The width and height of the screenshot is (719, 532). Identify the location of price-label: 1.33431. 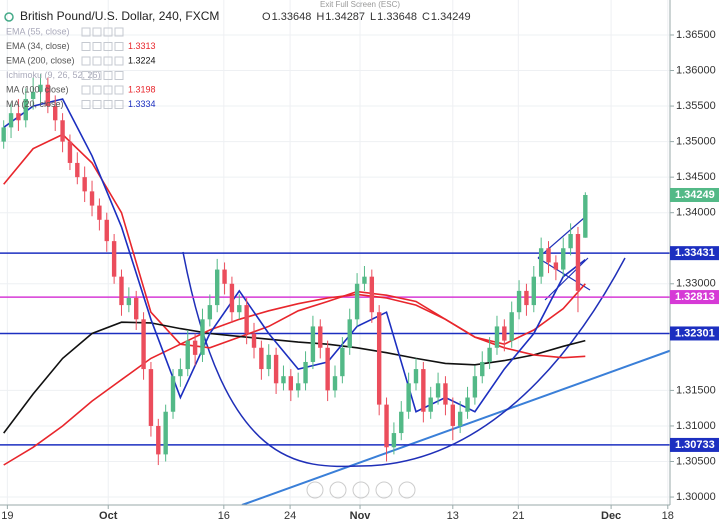
(695, 253).